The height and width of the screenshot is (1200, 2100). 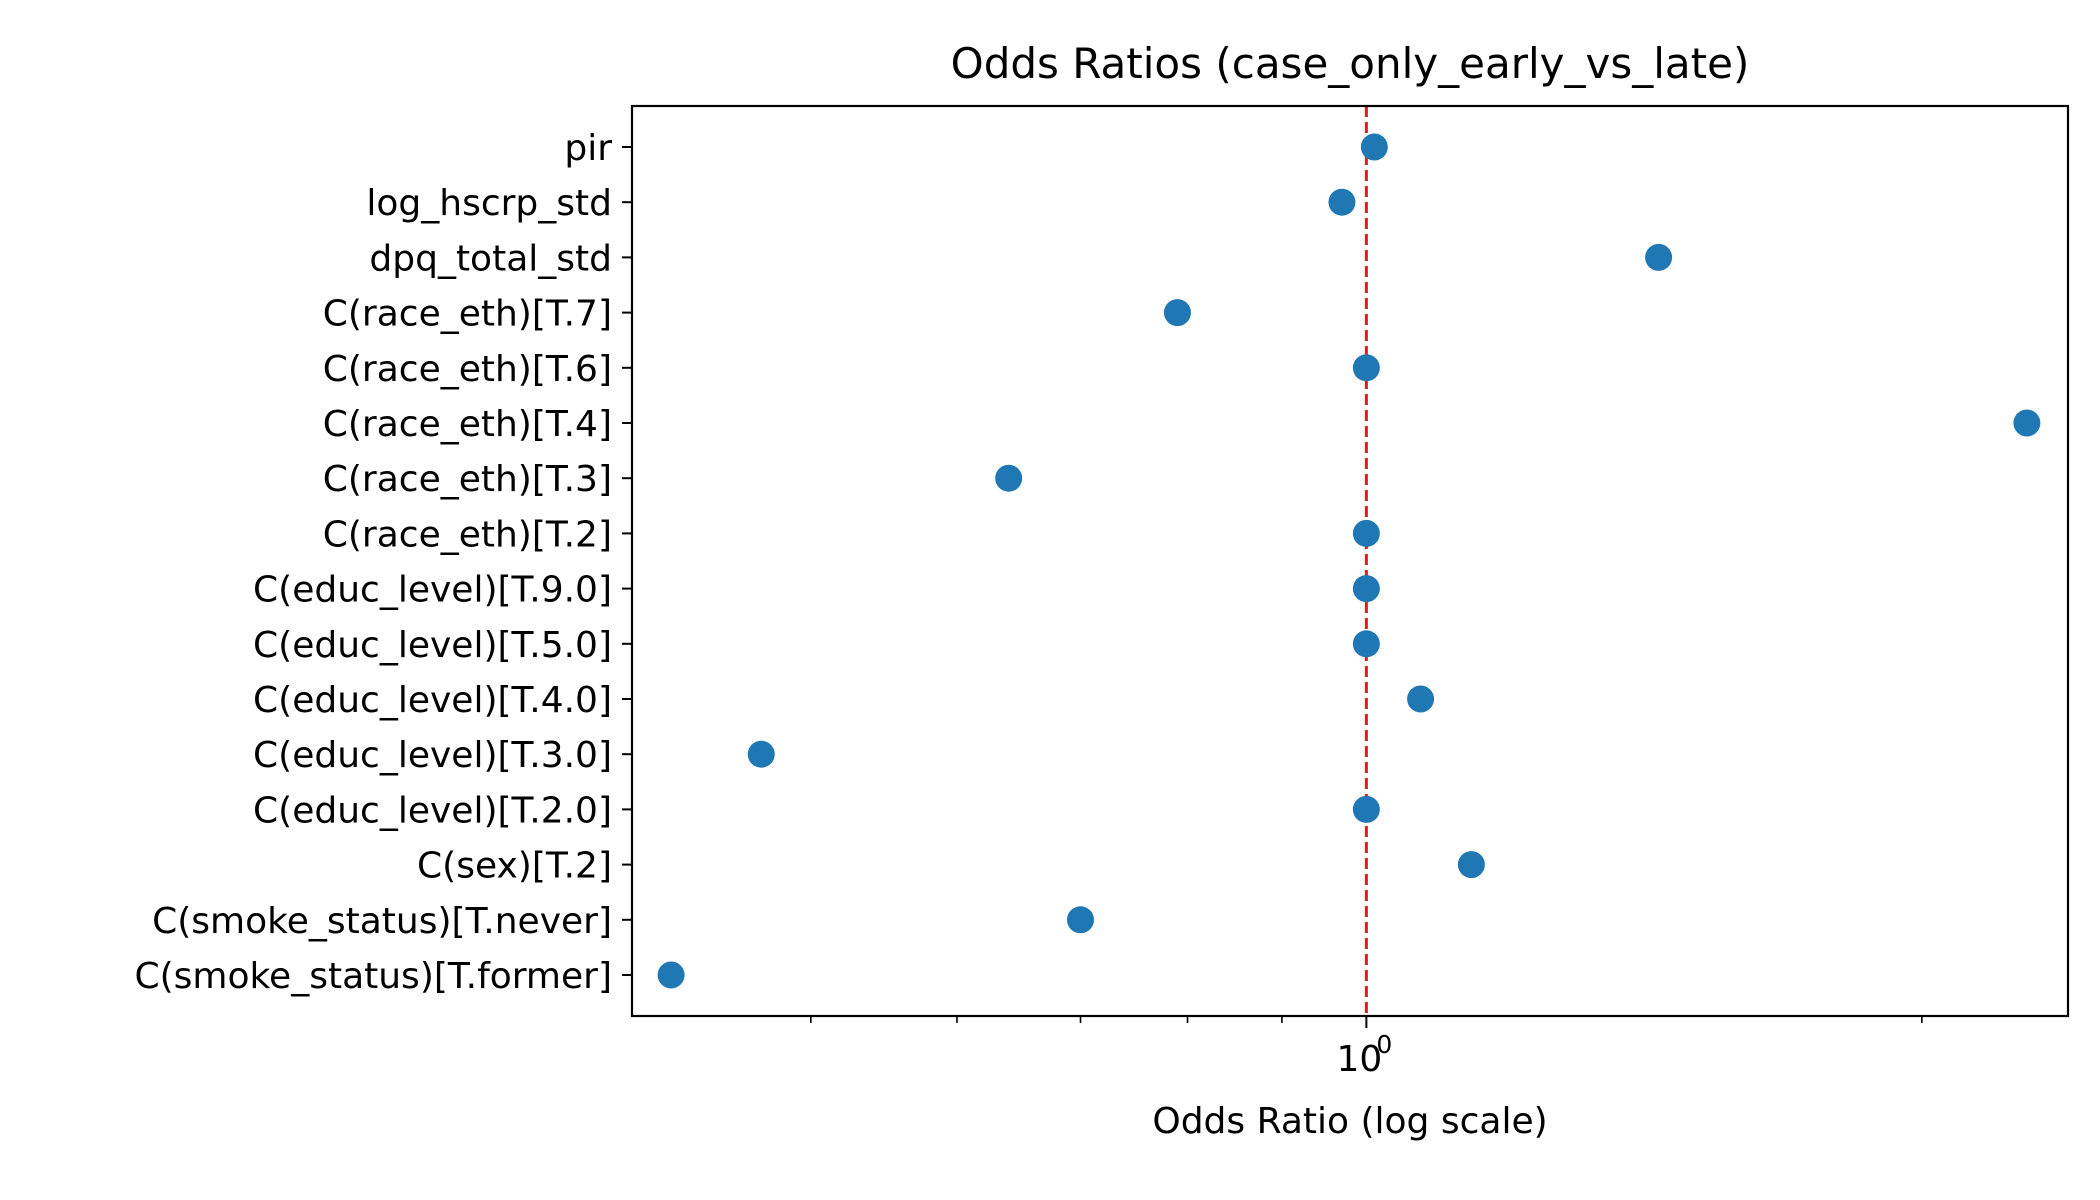 What do you see at coordinates (490, 258) in the screenshot?
I see `y-tick-label: dpq_total_std` at bounding box center [490, 258].